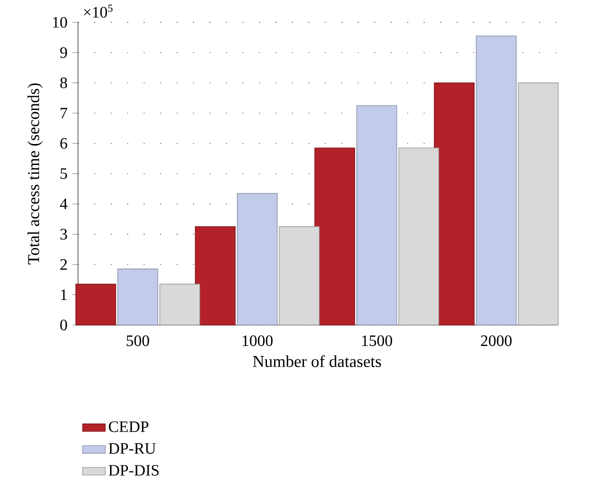 This screenshot has height=485, width=594. What do you see at coordinates (64, 143) in the screenshot?
I see `y-tick-label: 6` at bounding box center [64, 143].